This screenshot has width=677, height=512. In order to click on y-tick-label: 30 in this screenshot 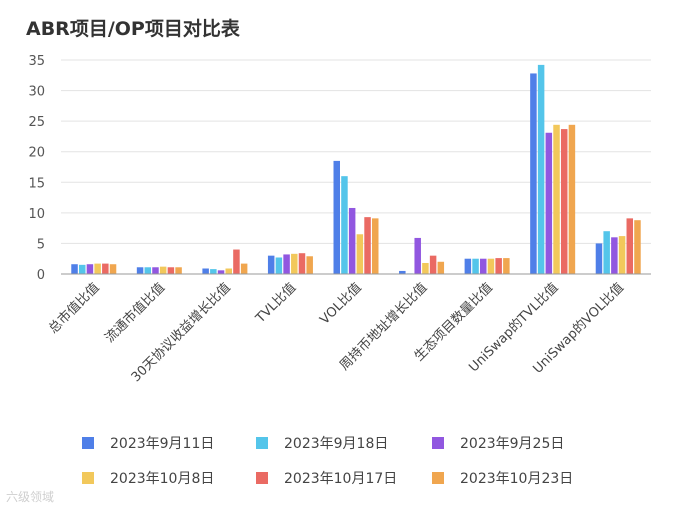, I will do `click(36, 92)`.